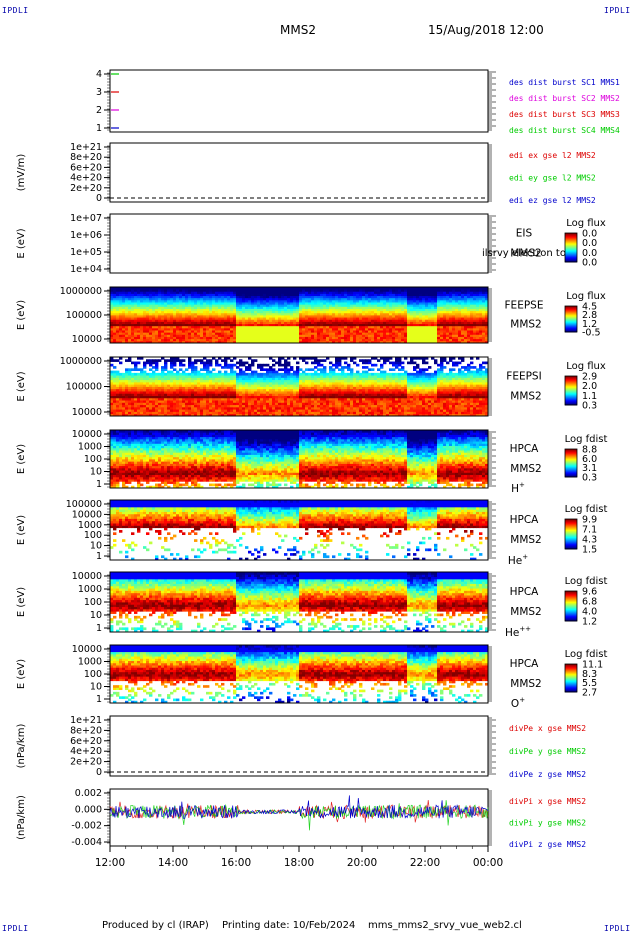 The image size is (630, 934). I want to click on y-tick-label: 100000, so click(84, 315).